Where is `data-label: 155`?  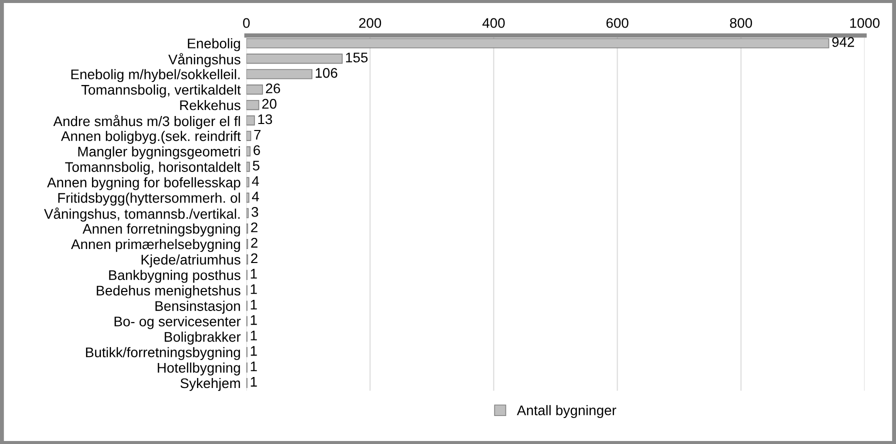
data-label: 155 is located at coordinates (357, 57).